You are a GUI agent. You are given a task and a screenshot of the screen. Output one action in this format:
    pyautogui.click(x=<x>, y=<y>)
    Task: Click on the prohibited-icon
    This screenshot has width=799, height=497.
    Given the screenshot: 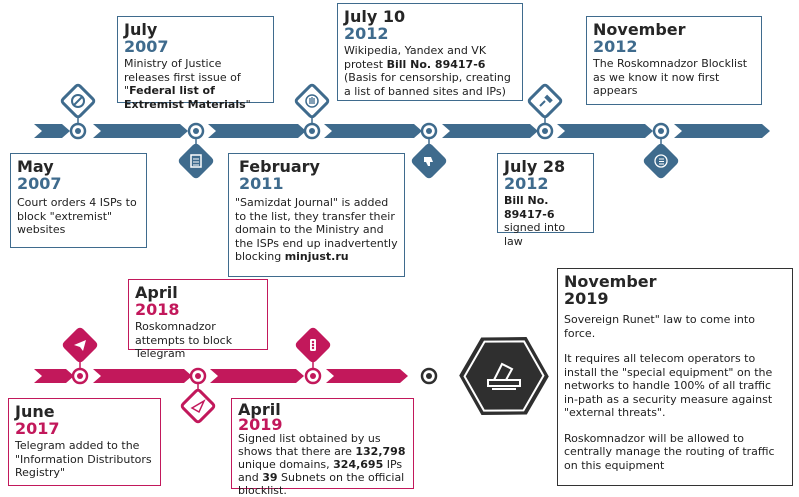 What is the action you would take?
    pyautogui.click(x=78, y=101)
    